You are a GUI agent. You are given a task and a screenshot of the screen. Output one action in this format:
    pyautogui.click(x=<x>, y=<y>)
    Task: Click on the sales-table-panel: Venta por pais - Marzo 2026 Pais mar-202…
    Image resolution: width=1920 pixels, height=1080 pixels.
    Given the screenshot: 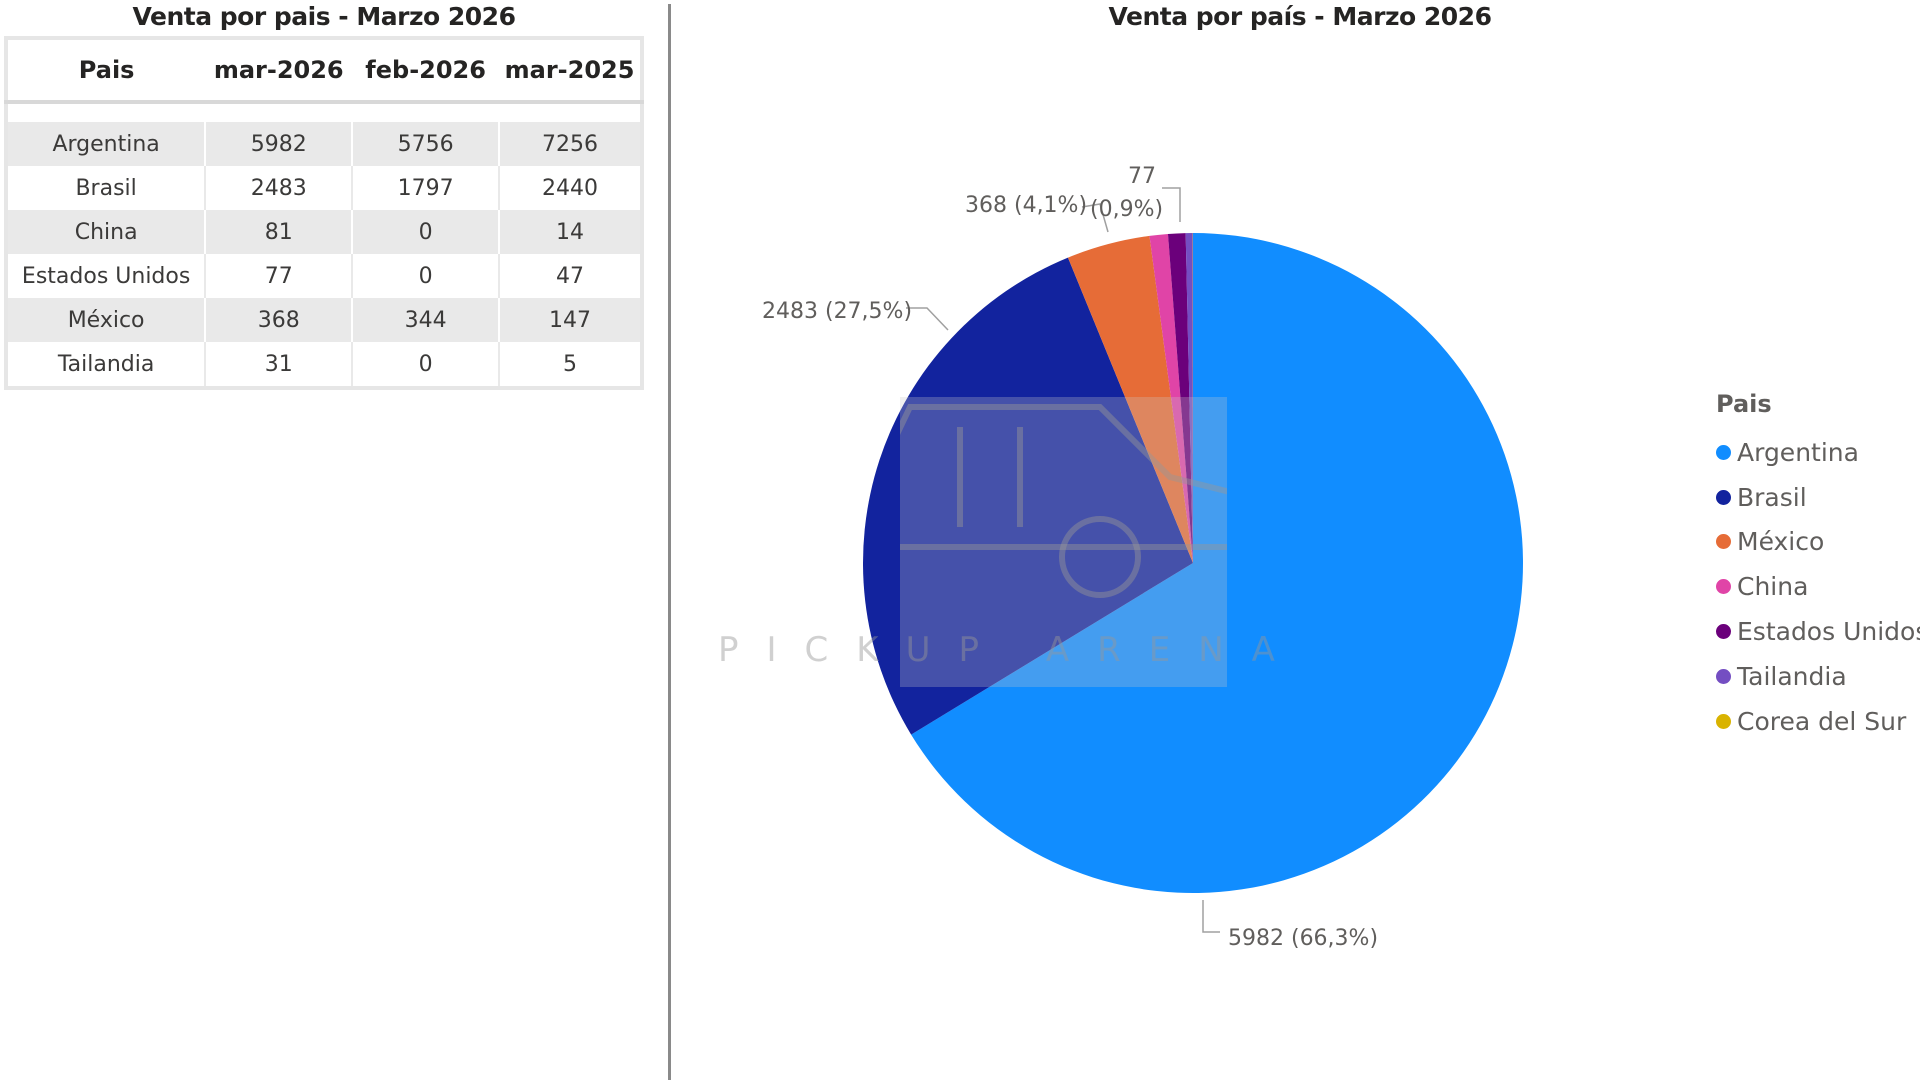 What is the action you would take?
    pyautogui.click(x=324, y=195)
    